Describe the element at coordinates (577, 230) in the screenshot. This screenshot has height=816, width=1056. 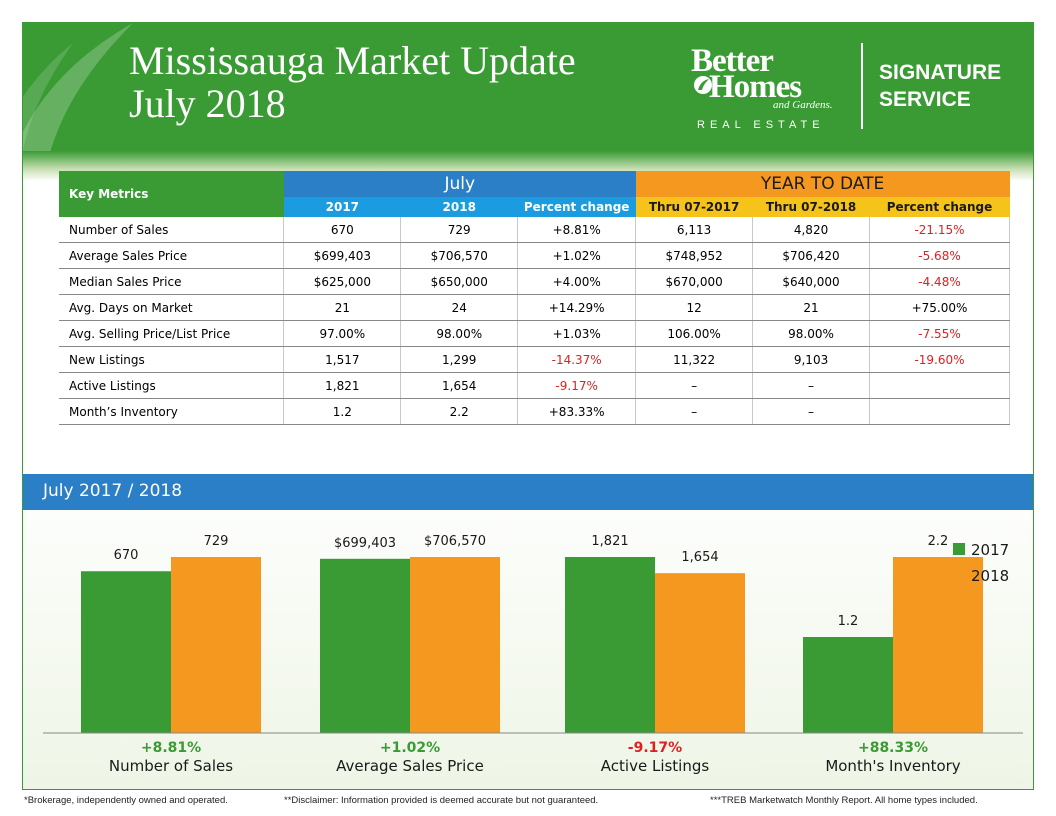
I see `metric-value: +8.81%` at that location.